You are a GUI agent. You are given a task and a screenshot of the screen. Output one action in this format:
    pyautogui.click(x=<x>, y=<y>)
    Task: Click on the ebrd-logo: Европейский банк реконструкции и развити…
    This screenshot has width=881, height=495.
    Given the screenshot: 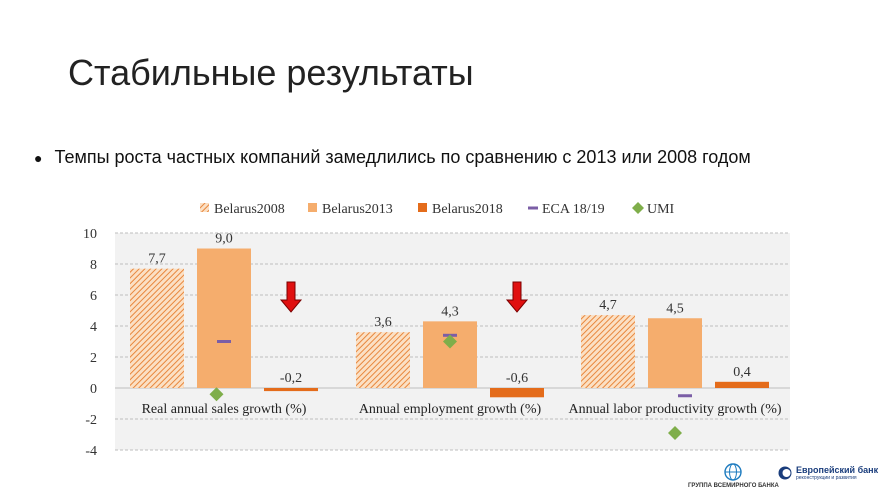 What is the action you would take?
    pyautogui.click(x=828, y=473)
    